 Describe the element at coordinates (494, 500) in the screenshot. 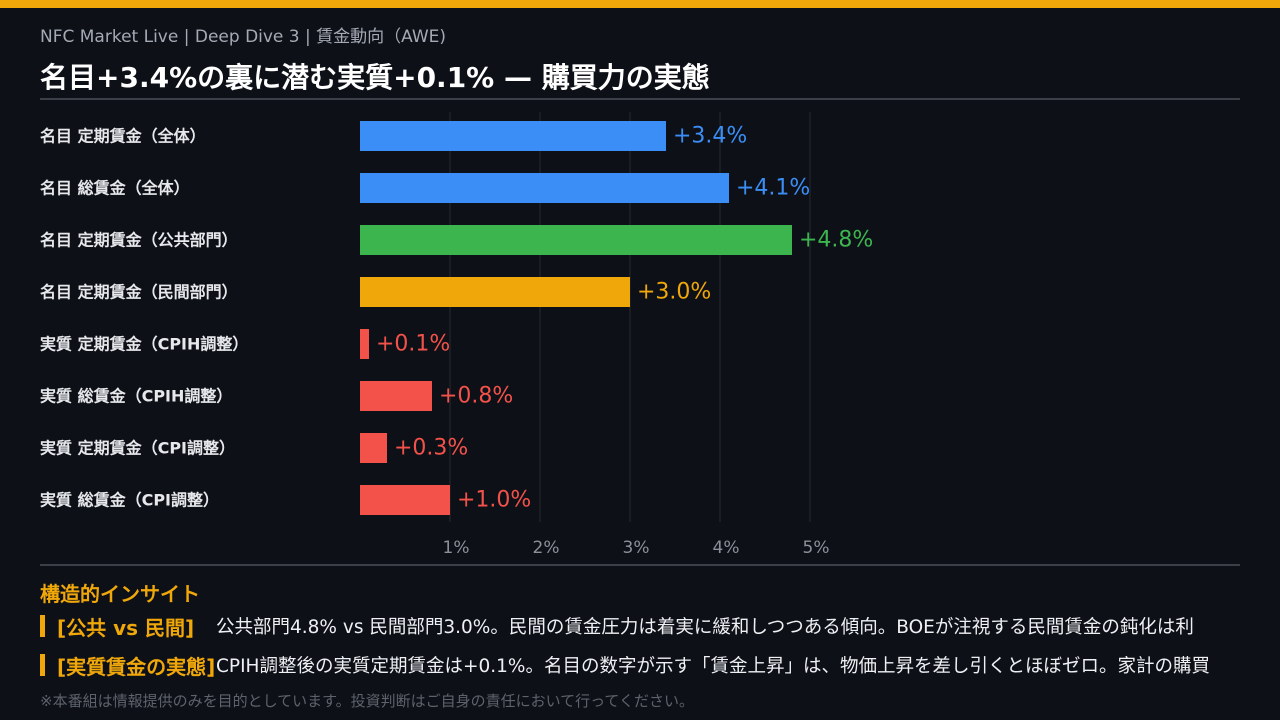

I see `value-label: +1.0%` at that location.